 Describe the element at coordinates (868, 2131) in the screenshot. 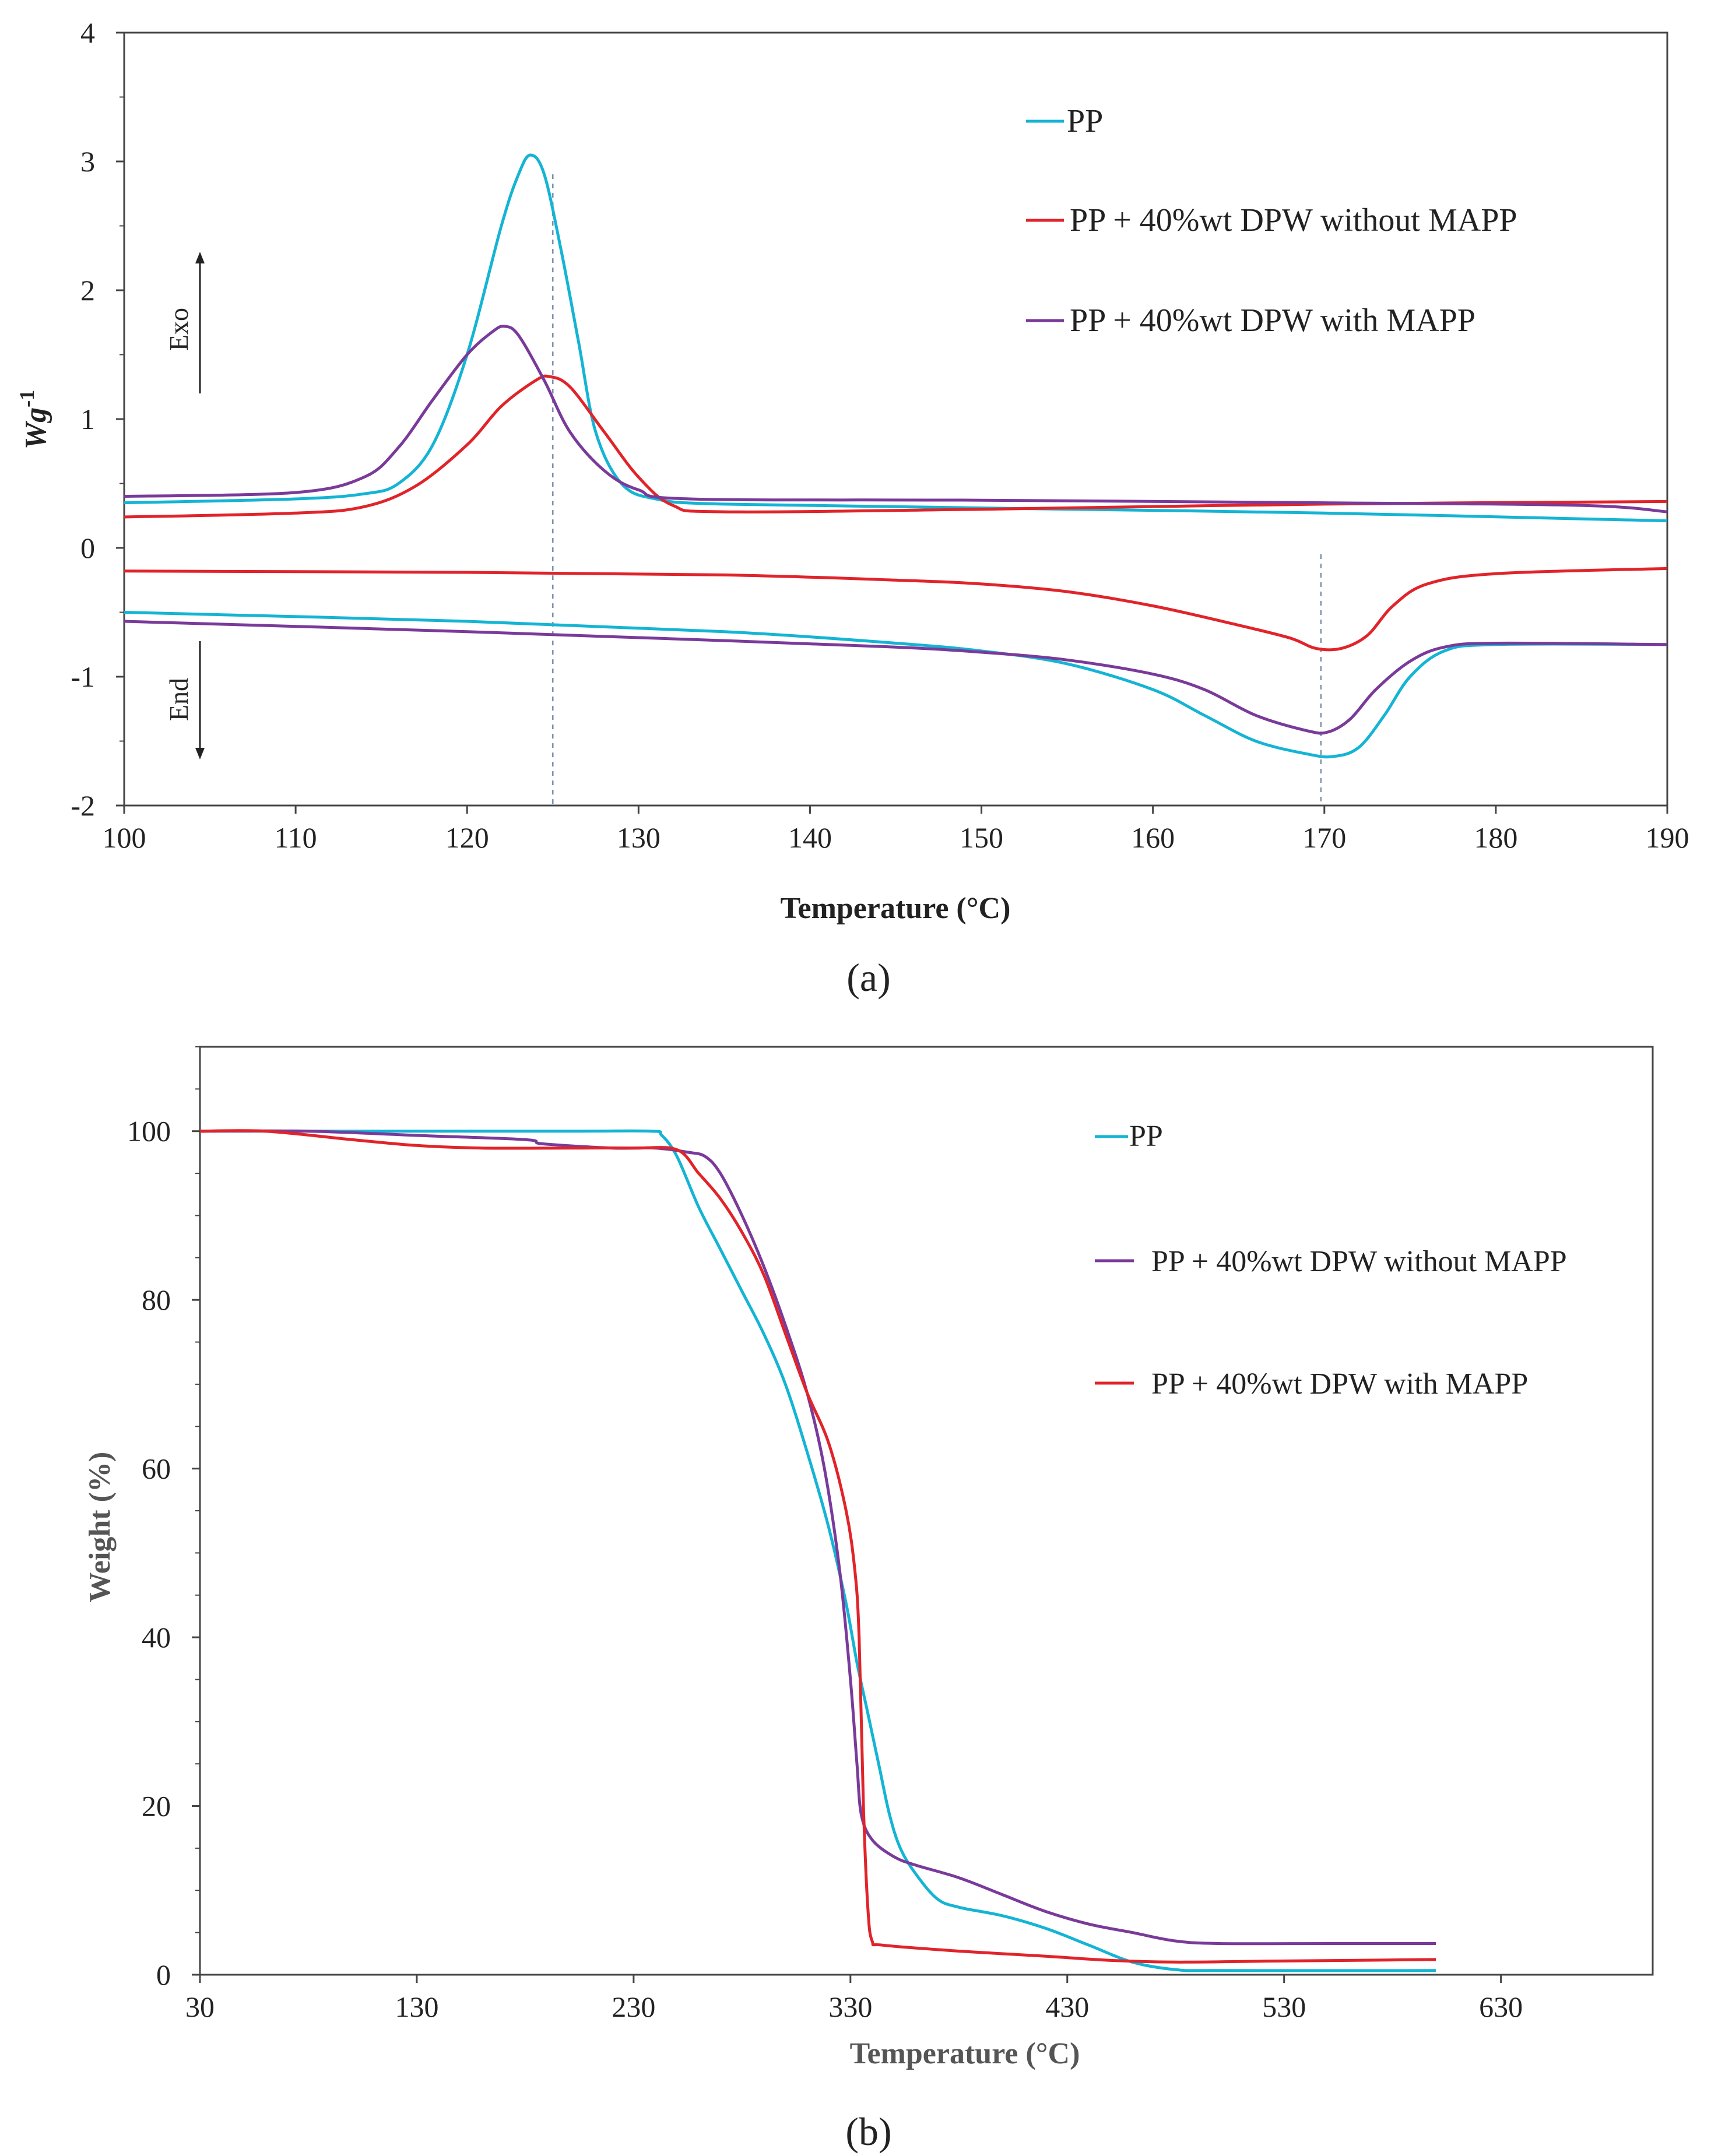

I see `panel-b-caption: (b)` at that location.